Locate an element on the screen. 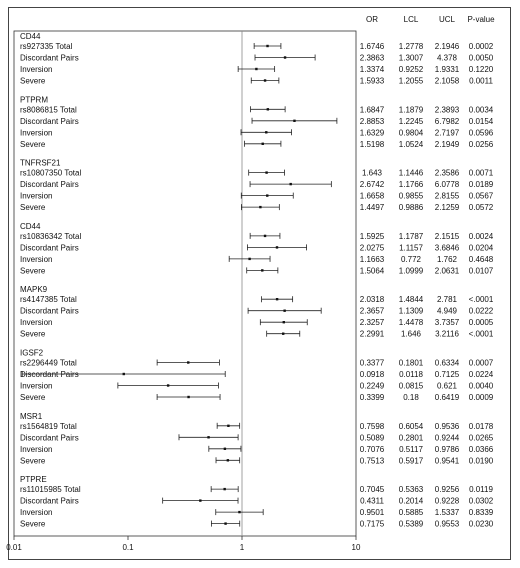 The width and height of the screenshot is (520, 568). or-value: 0.7076 is located at coordinates (372, 449).